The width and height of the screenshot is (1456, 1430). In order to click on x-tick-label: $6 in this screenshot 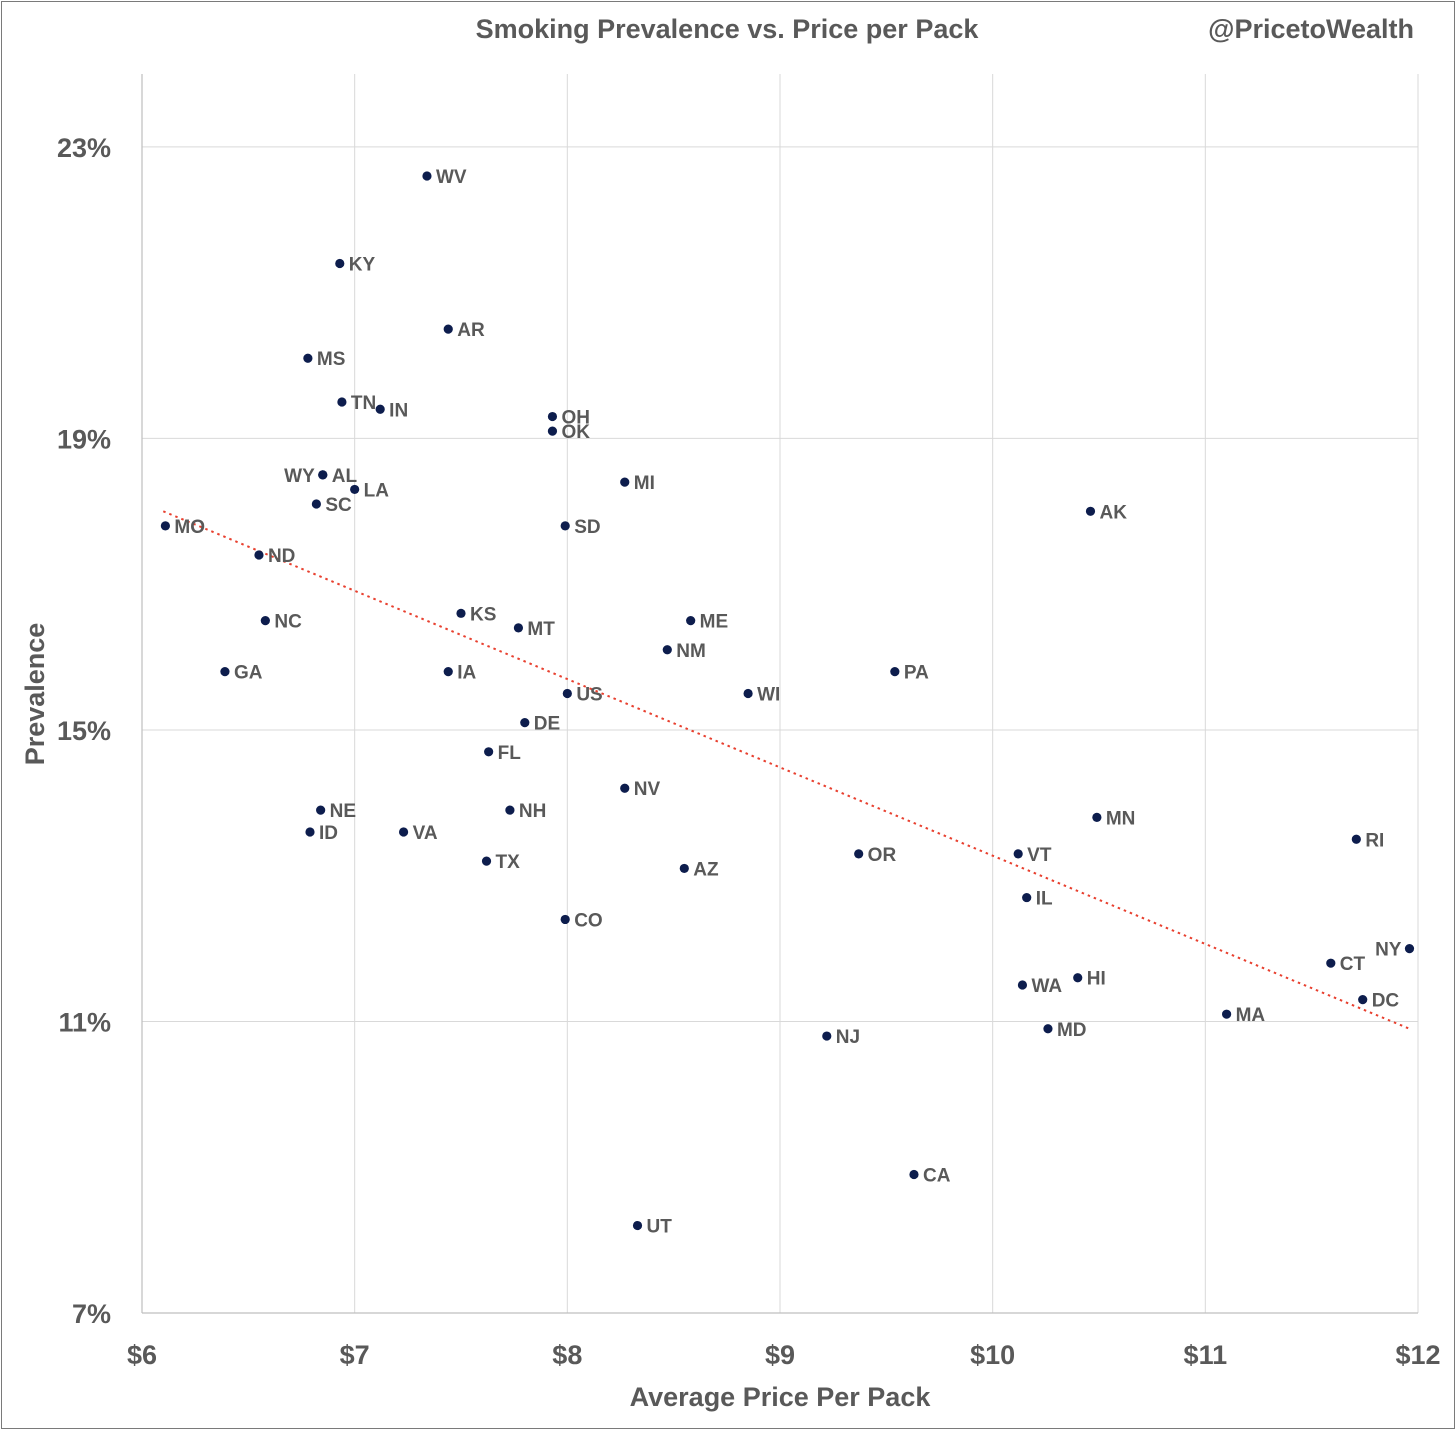, I will do `click(142, 1355)`.